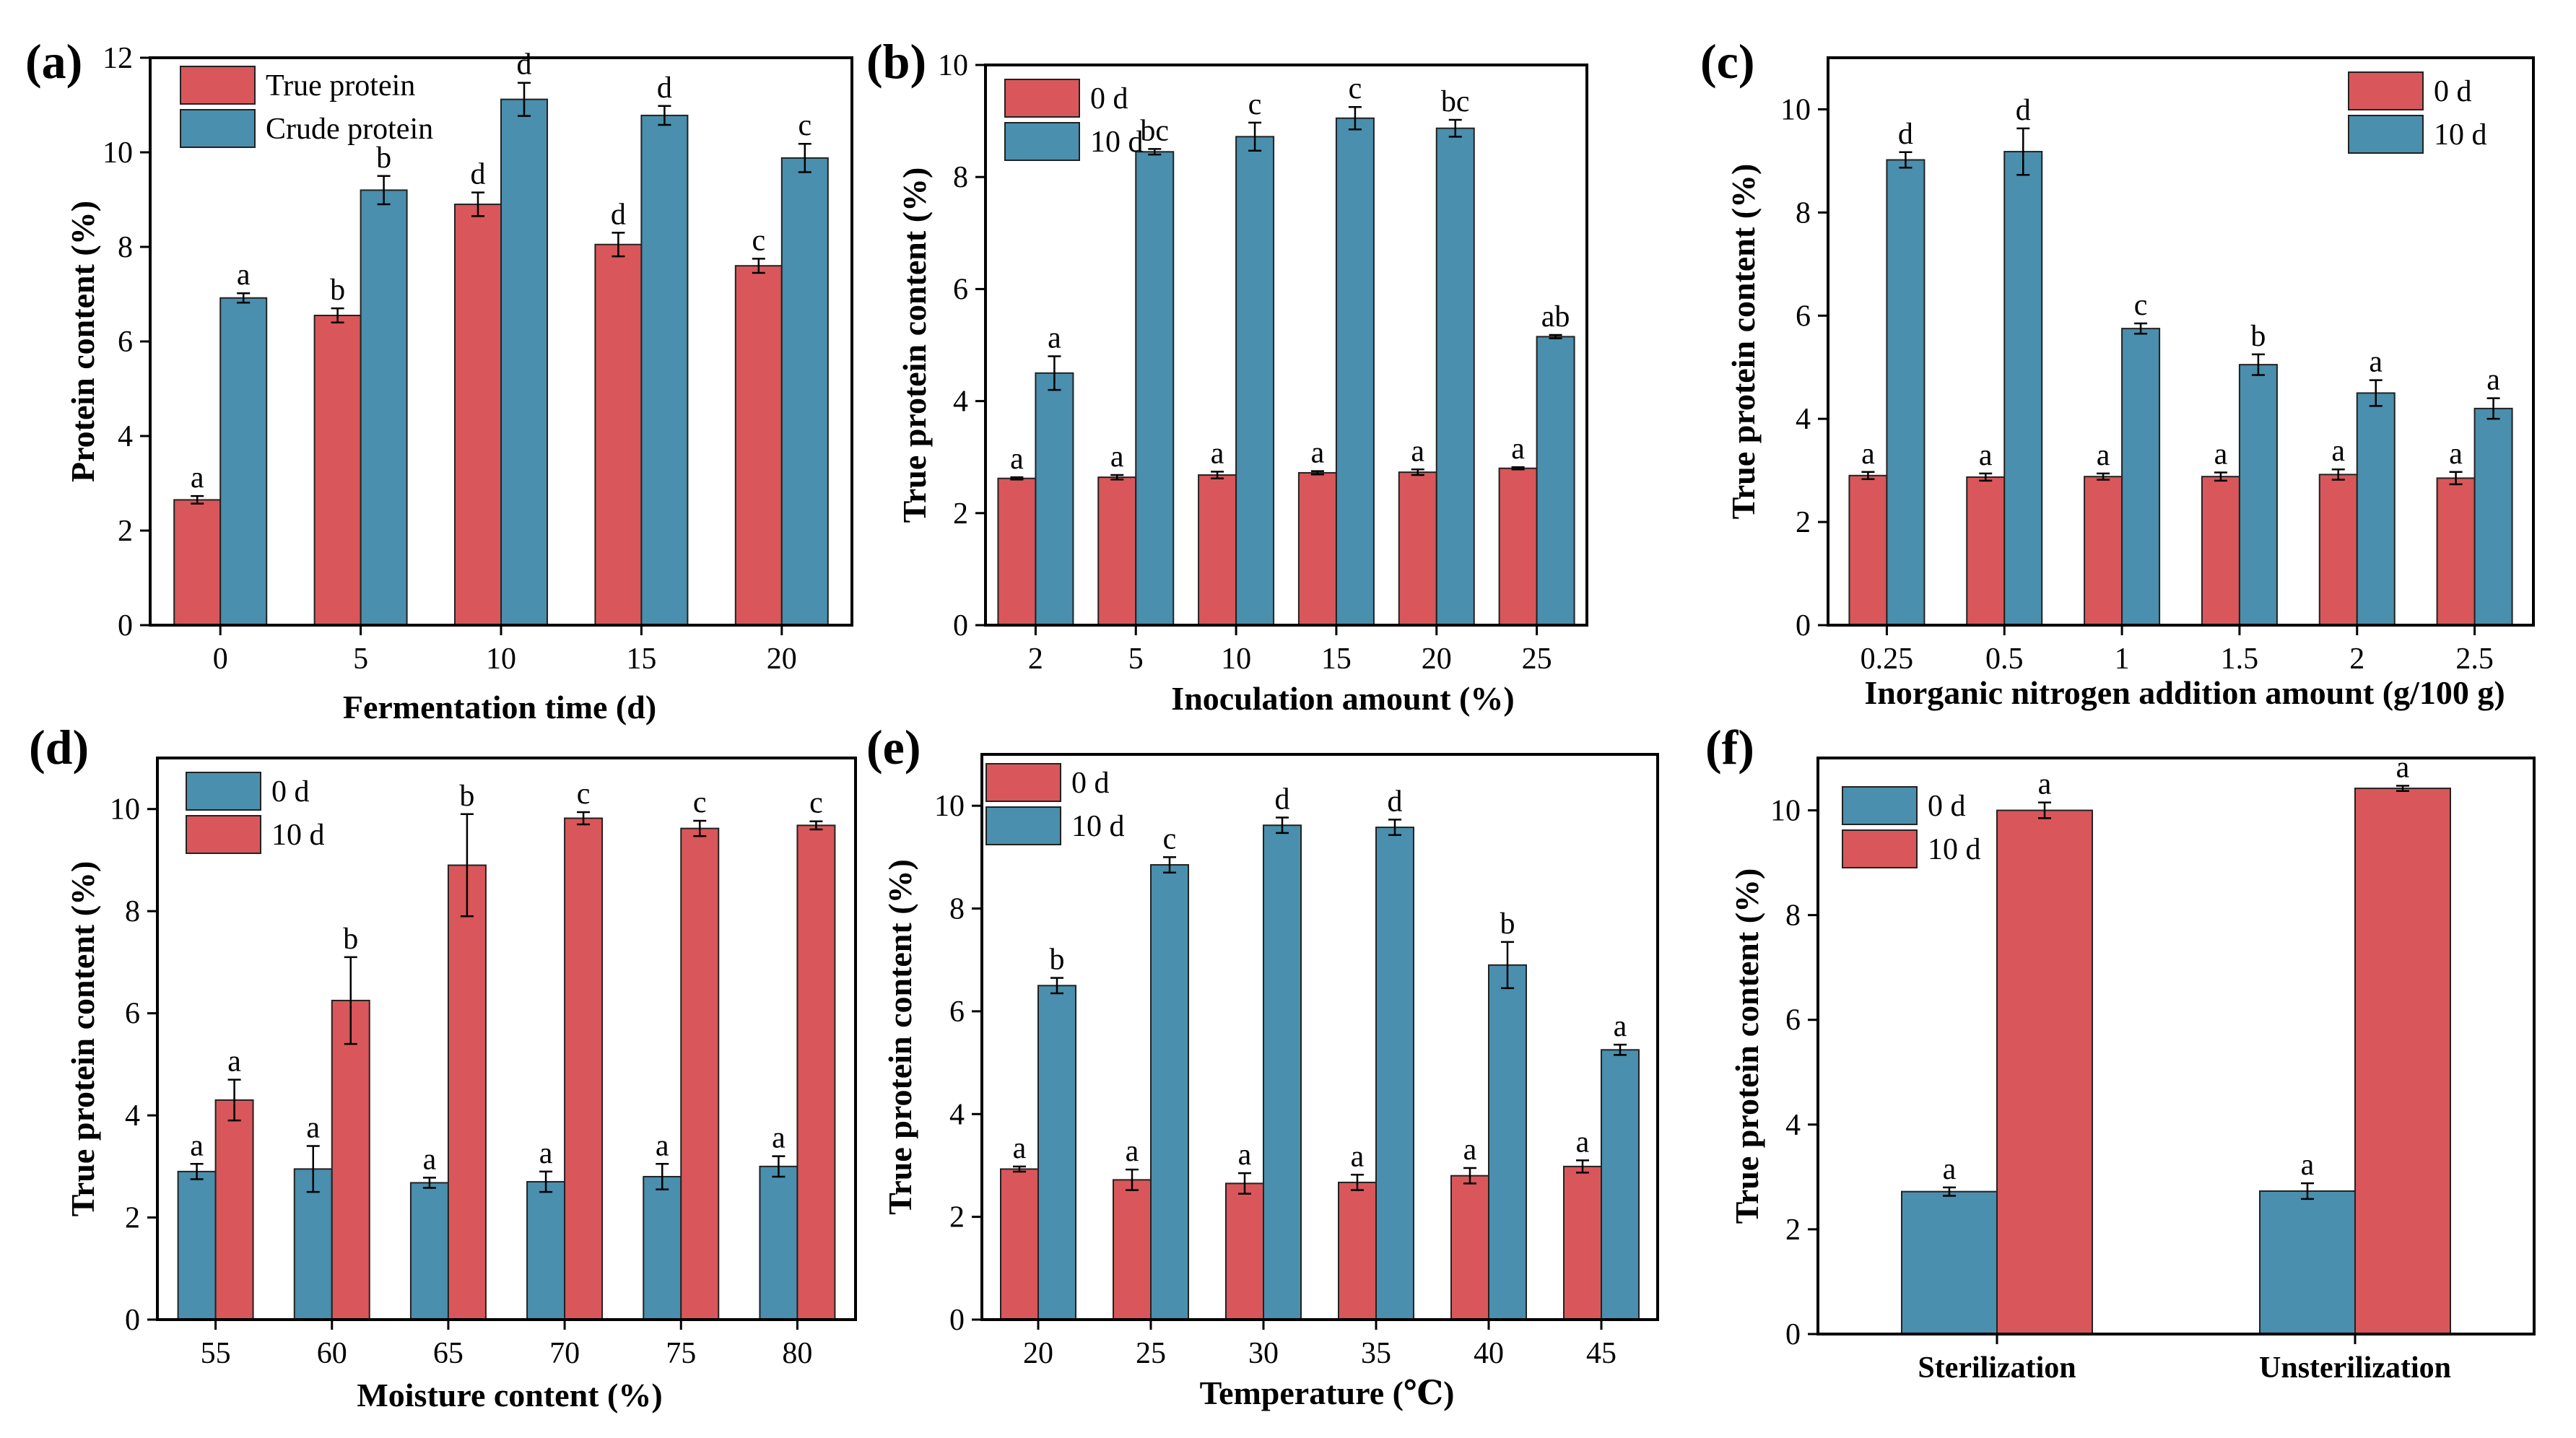 This screenshot has height=1438, width=2576. What do you see at coordinates (681, 1353) in the screenshot?
I see `x-tick-label: 75` at bounding box center [681, 1353].